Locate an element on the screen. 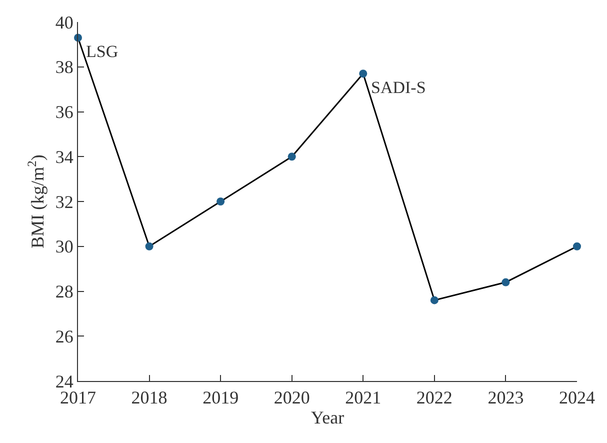  annotation: SADI-S is located at coordinates (398, 87).